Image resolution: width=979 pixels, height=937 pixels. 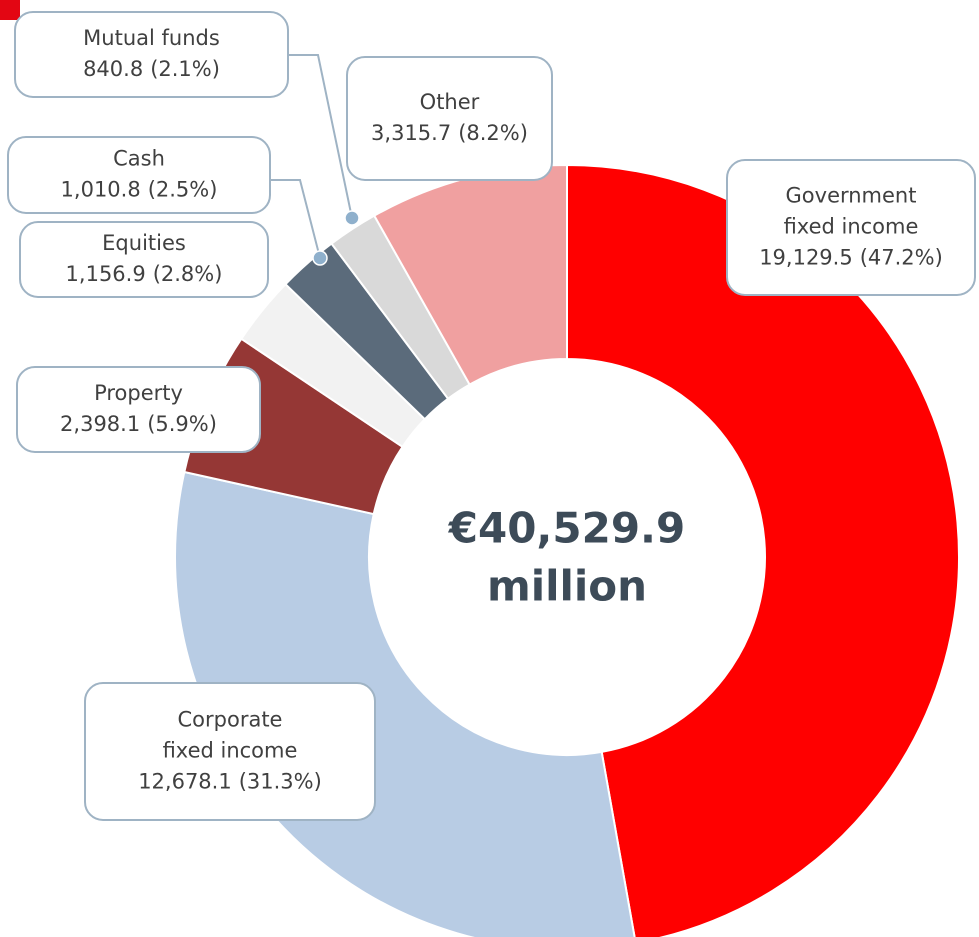 What do you see at coordinates (185, 69) in the screenshot?
I see `share: (2.1%)` at bounding box center [185, 69].